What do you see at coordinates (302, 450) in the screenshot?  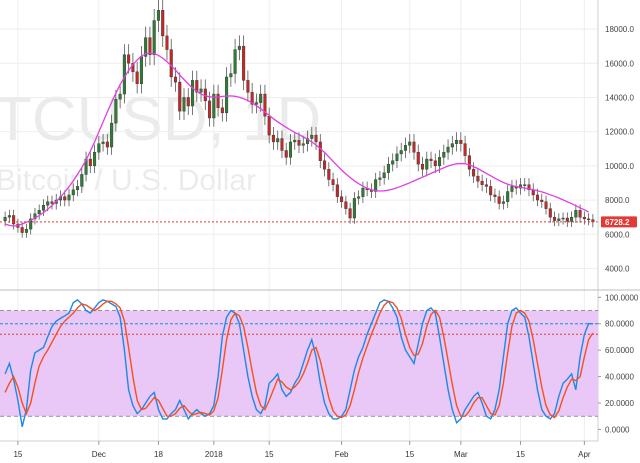 I see `time-axis: 15 Dec 18 2018 15 Feb 15 Mar 15 Apr` at bounding box center [302, 450].